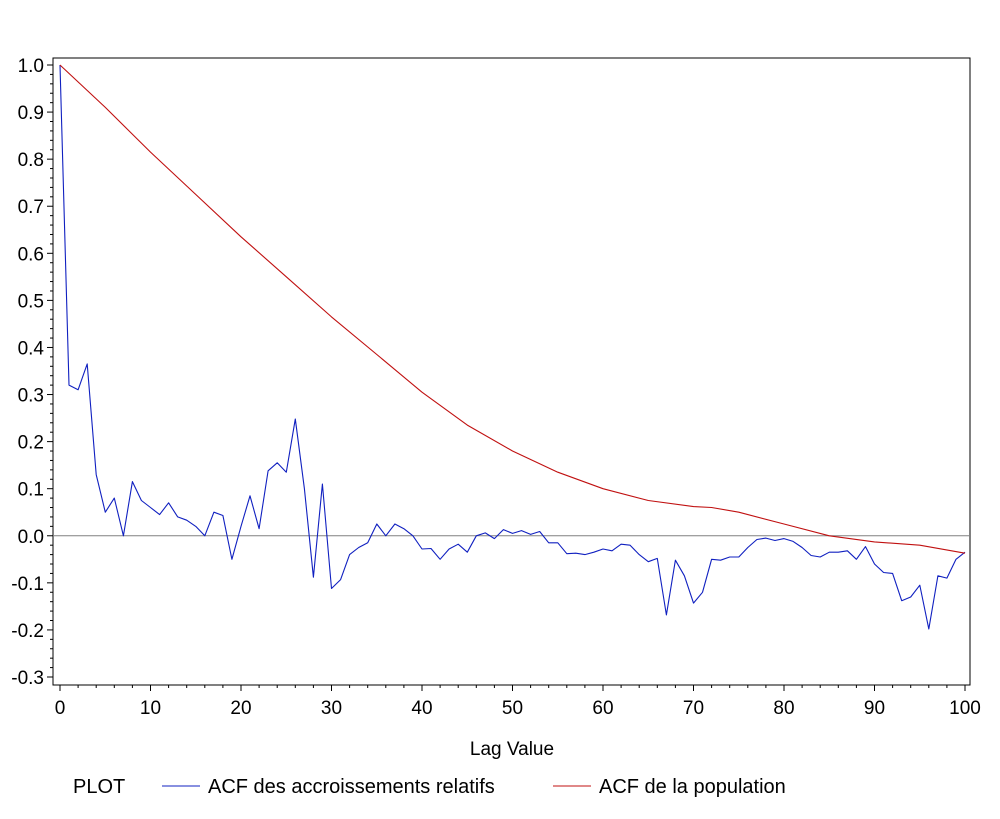 This screenshot has width=1000, height=819. What do you see at coordinates (31, 348) in the screenshot?
I see `y-tick-label: 0.4` at bounding box center [31, 348].